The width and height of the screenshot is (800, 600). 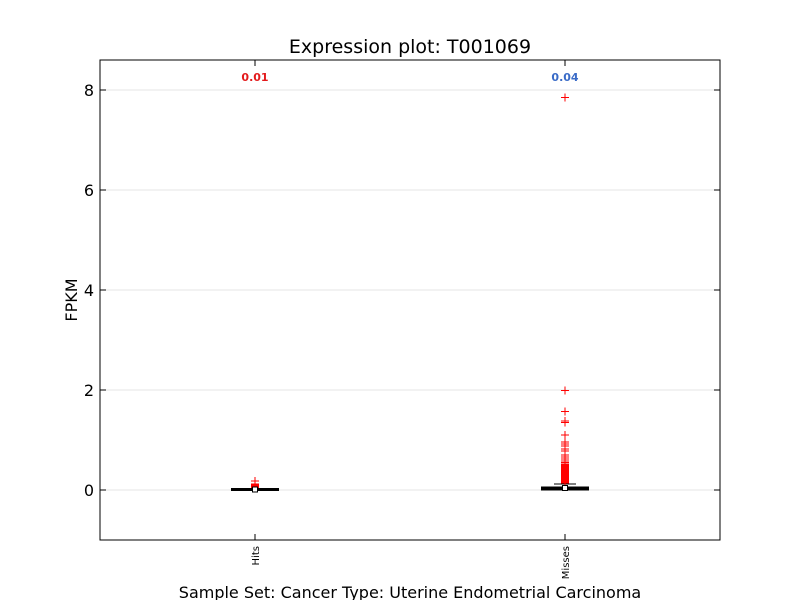 What do you see at coordinates (256, 555) in the screenshot?
I see `category-label-hits: Hits` at bounding box center [256, 555].